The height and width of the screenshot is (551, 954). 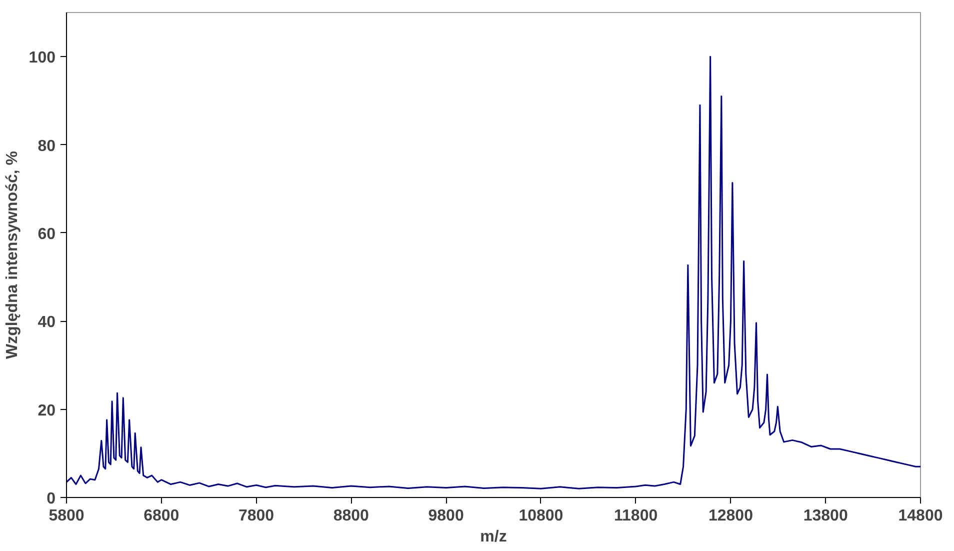 I want to click on x-tick-label: 10800, so click(x=541, y=516).